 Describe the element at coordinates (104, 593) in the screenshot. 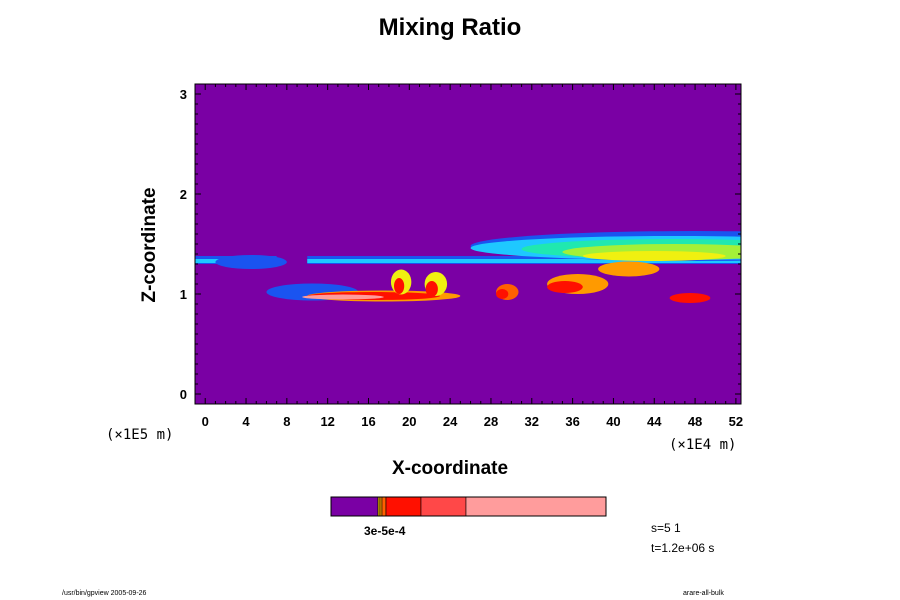

I see `footer-left: /usr/bin/gpview 2005-09-26` at that location.